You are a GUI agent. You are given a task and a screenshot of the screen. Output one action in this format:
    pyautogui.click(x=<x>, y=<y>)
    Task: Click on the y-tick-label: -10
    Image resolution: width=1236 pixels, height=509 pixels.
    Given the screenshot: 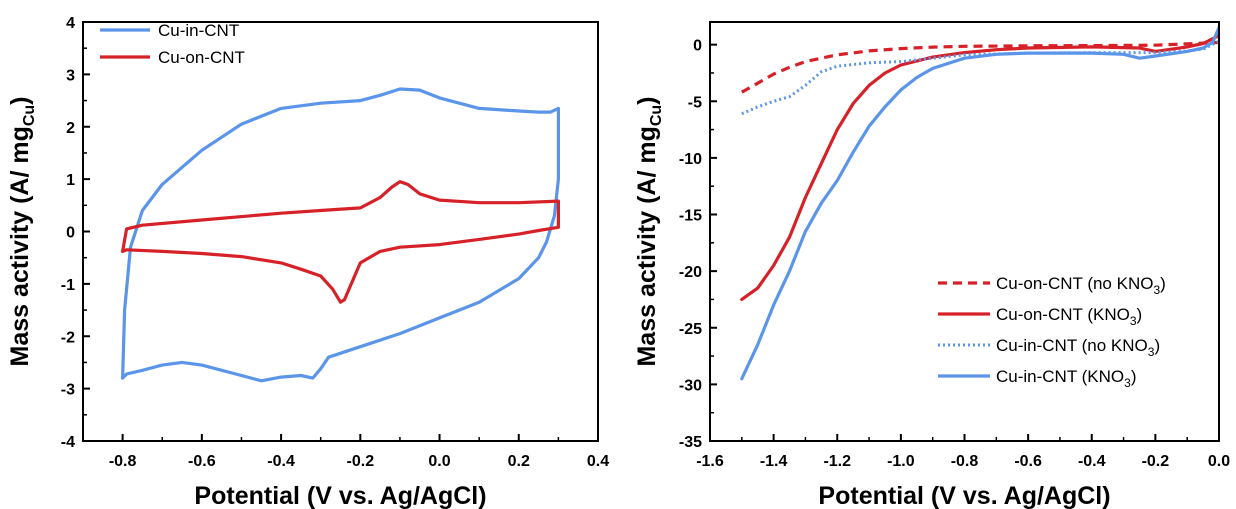 What is the action you would take?
    pyautogui.click(x=690, y=159)
    